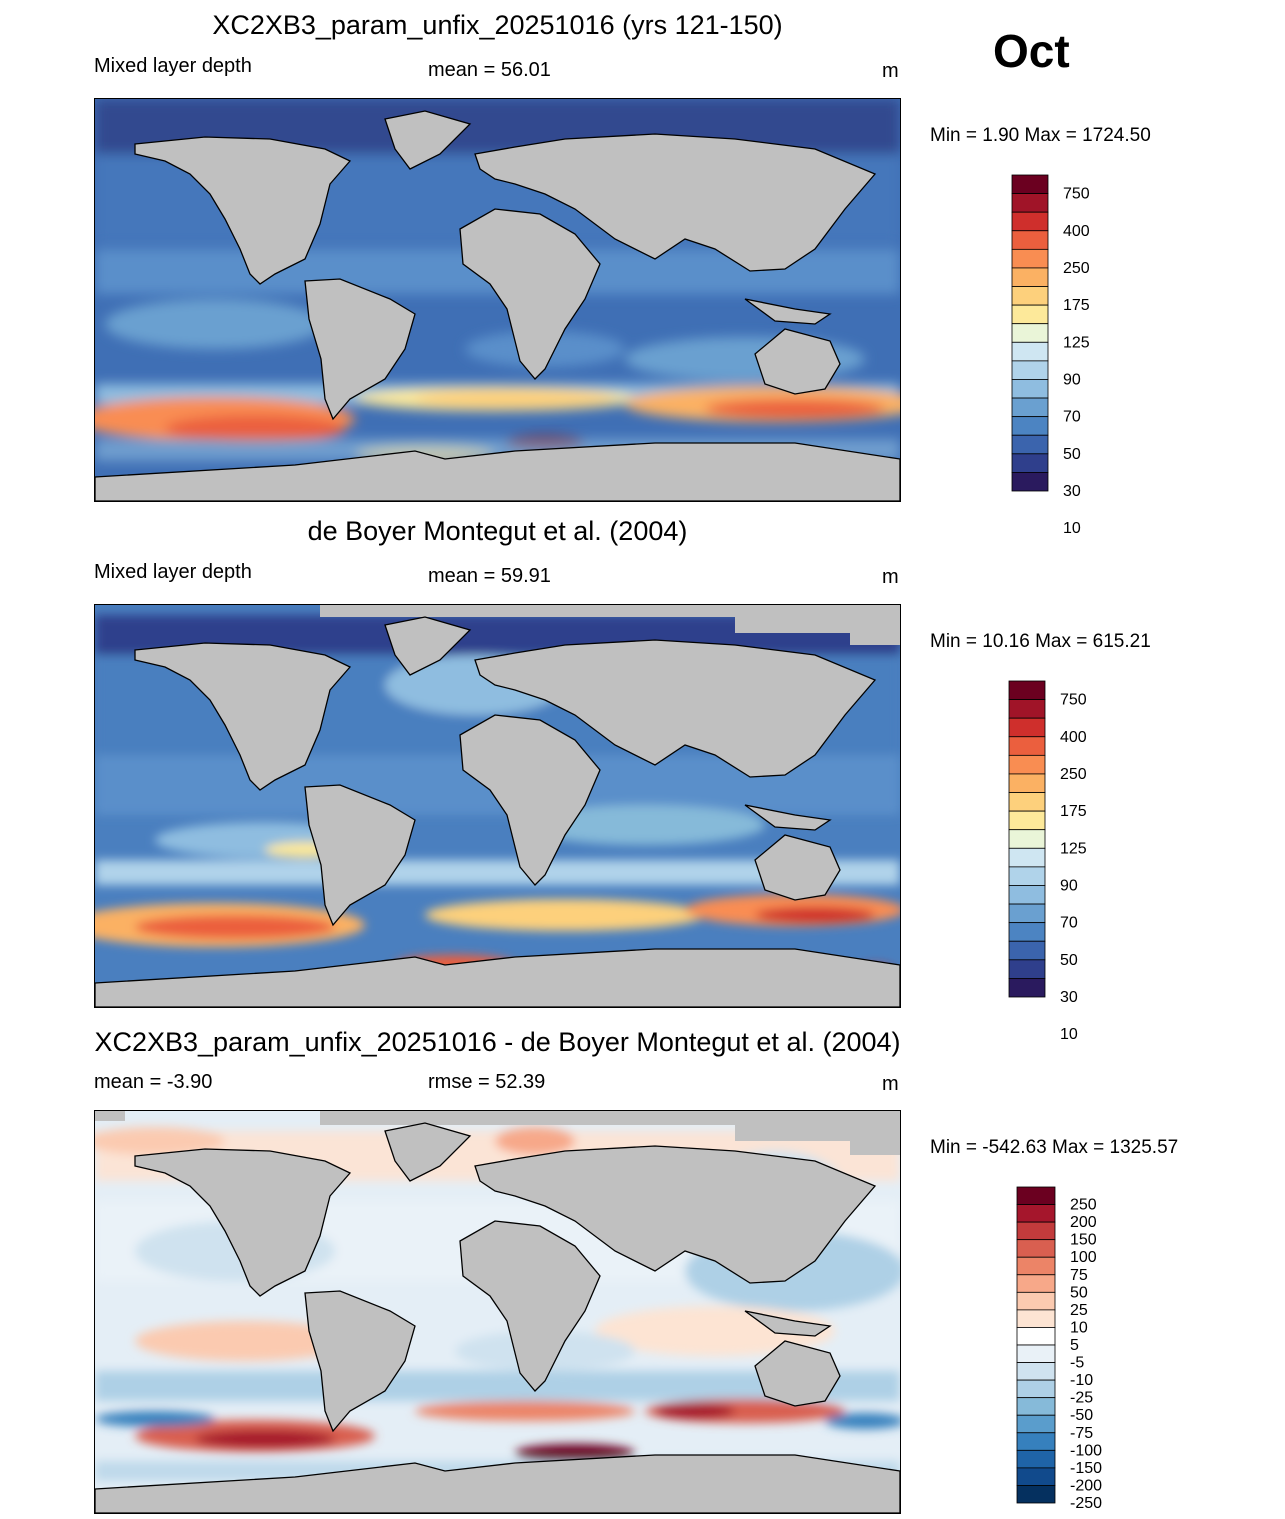  Describe the element at coordinates (1086, 1485) in the screenshot. I see `colorbar-tick-label: -200` at that location.